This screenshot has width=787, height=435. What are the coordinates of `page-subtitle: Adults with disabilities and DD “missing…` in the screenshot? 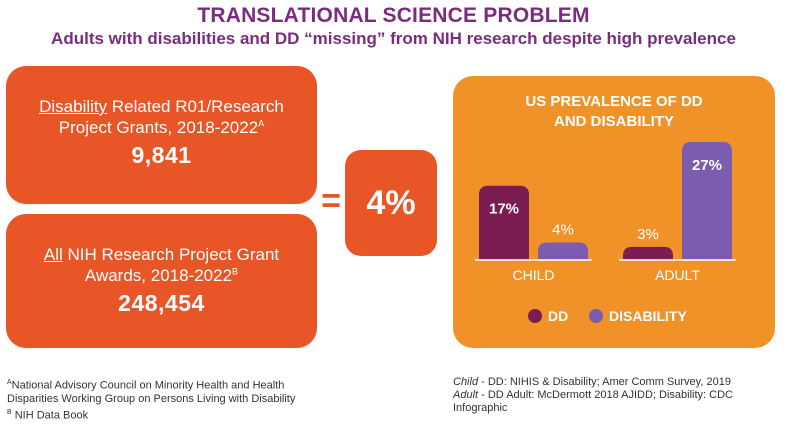 It's located at (393, 38).